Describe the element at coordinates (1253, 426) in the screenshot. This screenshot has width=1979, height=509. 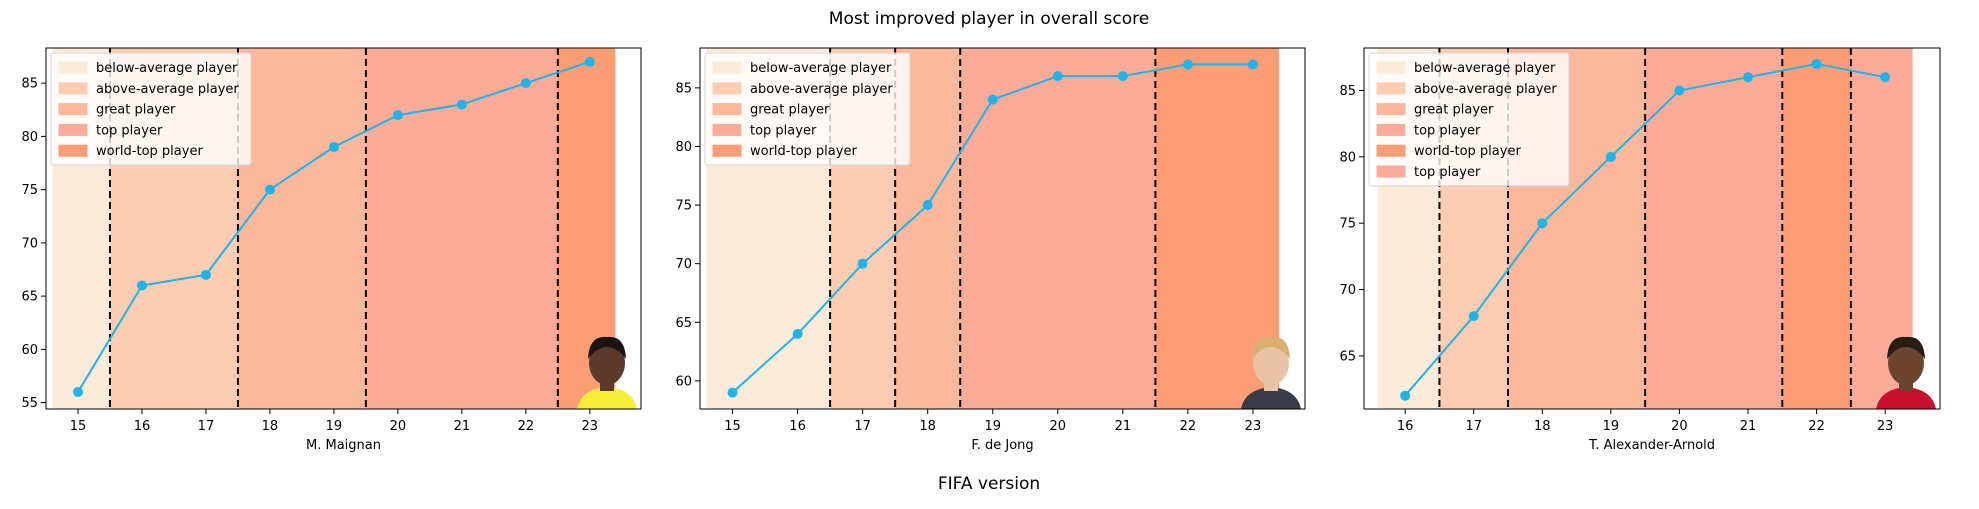
I see `x-tick-label: 23` at that location.